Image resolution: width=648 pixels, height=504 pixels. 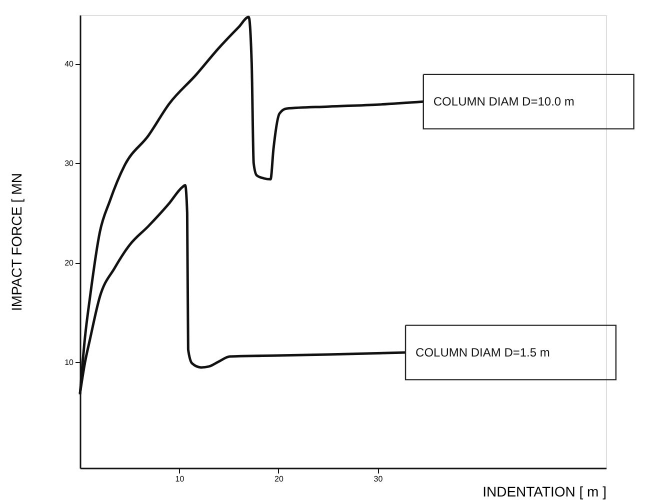 I want to click on series-label: COLUMN DIAM D=10.0 m, so click(x=503, y=101).